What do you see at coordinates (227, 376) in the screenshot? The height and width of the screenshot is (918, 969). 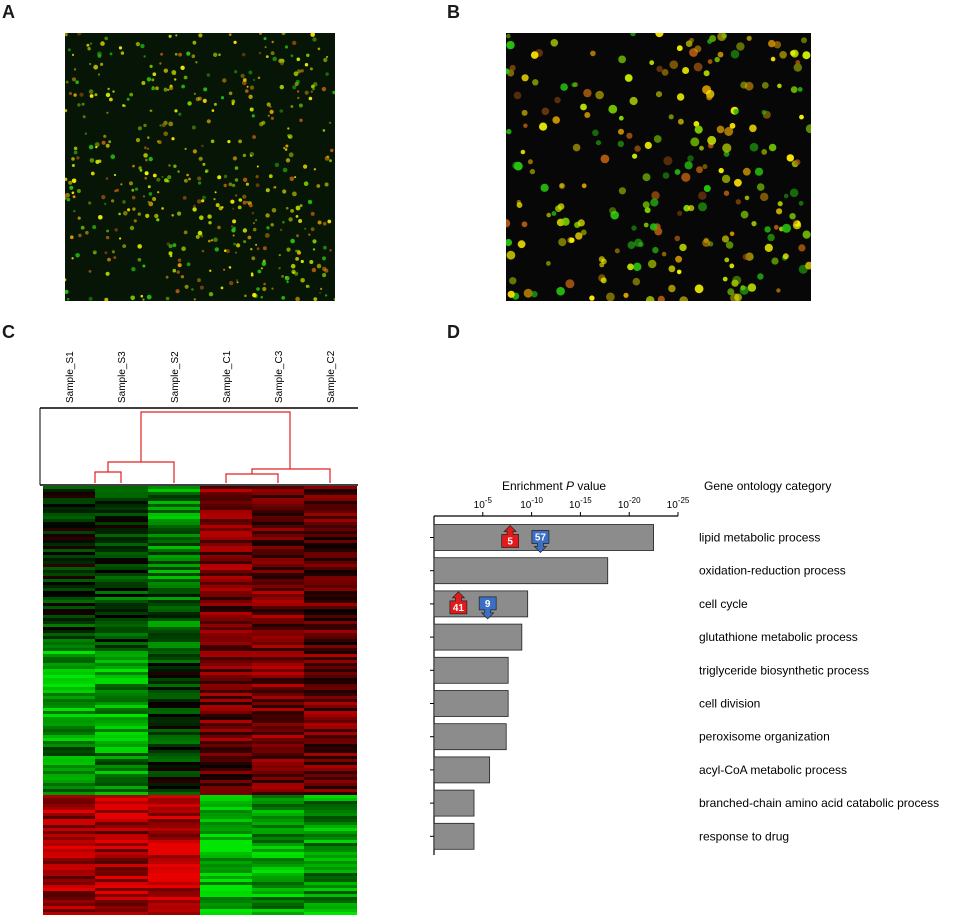 I see `sample-label: Sample_C1` at bounding box center [227, 376].